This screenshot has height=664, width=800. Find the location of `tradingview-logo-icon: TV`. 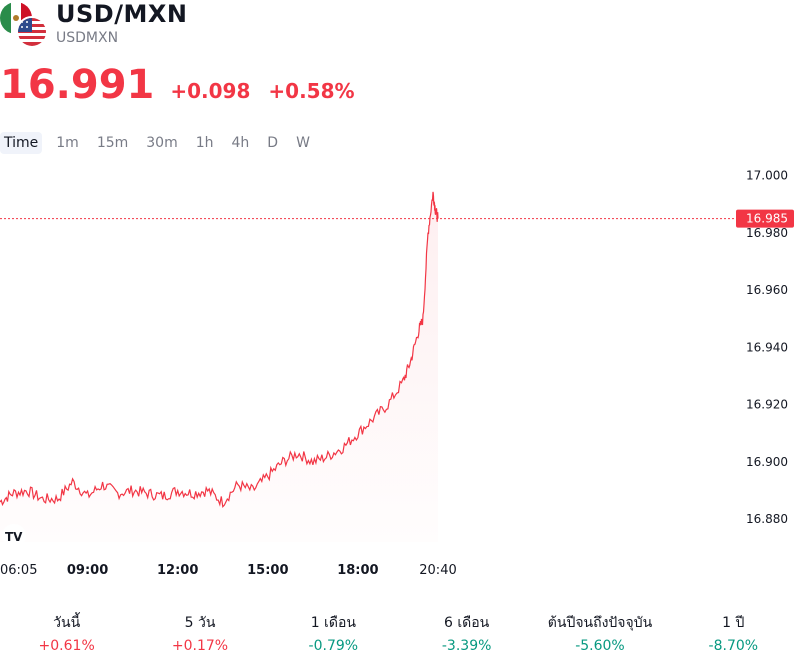

tradingview-logo-icon: TV is located at coordinates (14, 536).